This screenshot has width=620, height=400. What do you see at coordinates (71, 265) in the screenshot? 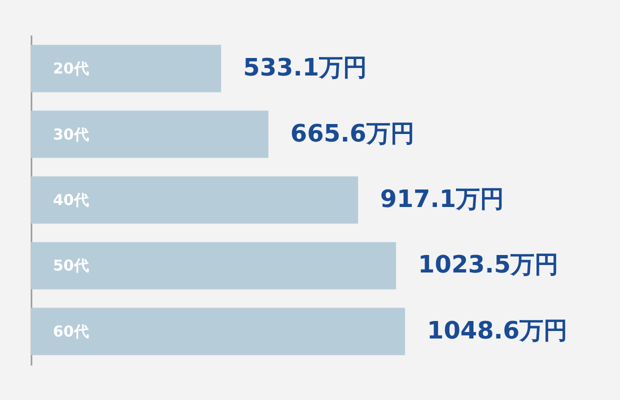
I see `y-tick-label: 50代` at bounding box center [71, 265].